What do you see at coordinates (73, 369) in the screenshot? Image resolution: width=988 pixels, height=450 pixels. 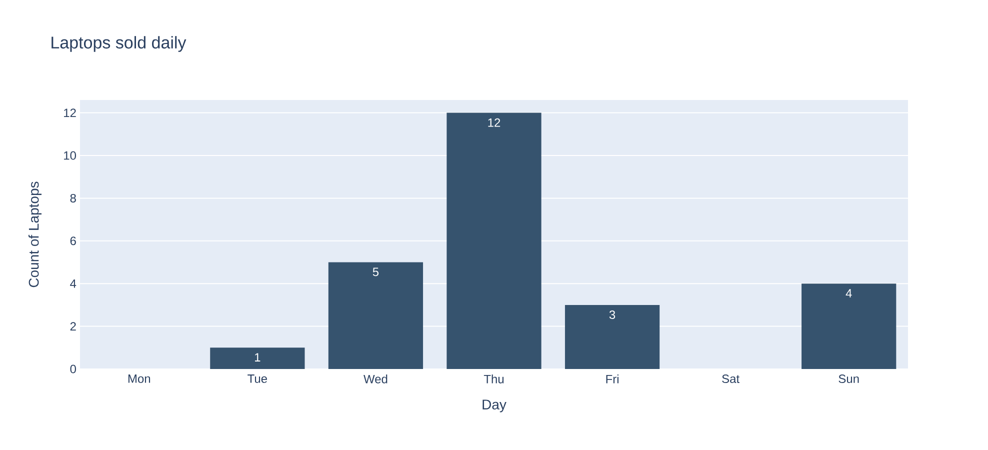 I see `y-tick-label: 0` at bounding box center [73, 369].